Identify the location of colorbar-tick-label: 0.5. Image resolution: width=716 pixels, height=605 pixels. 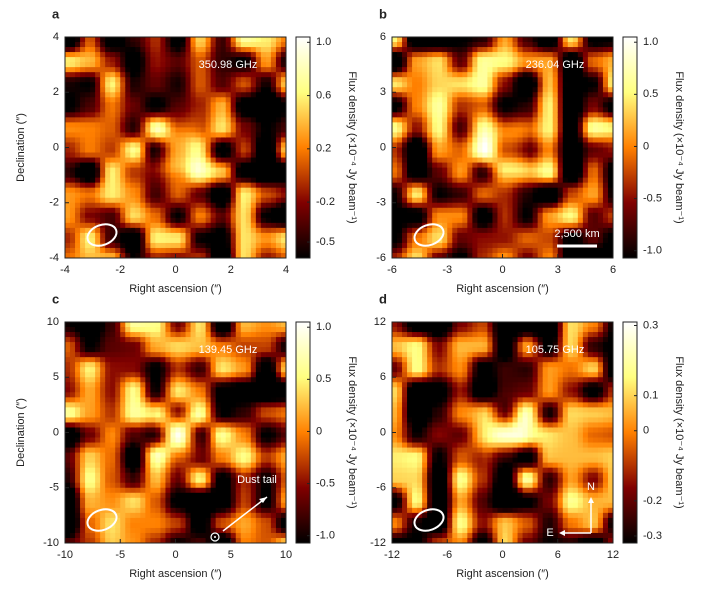
(650, 94).